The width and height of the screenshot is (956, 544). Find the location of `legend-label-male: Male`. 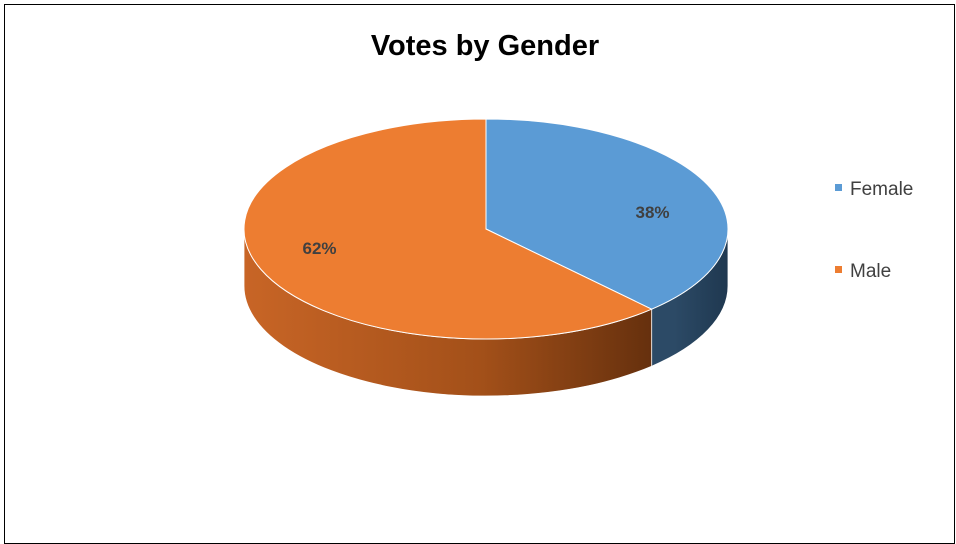

legend-label-male: Male is located at coordinates (871, 271).